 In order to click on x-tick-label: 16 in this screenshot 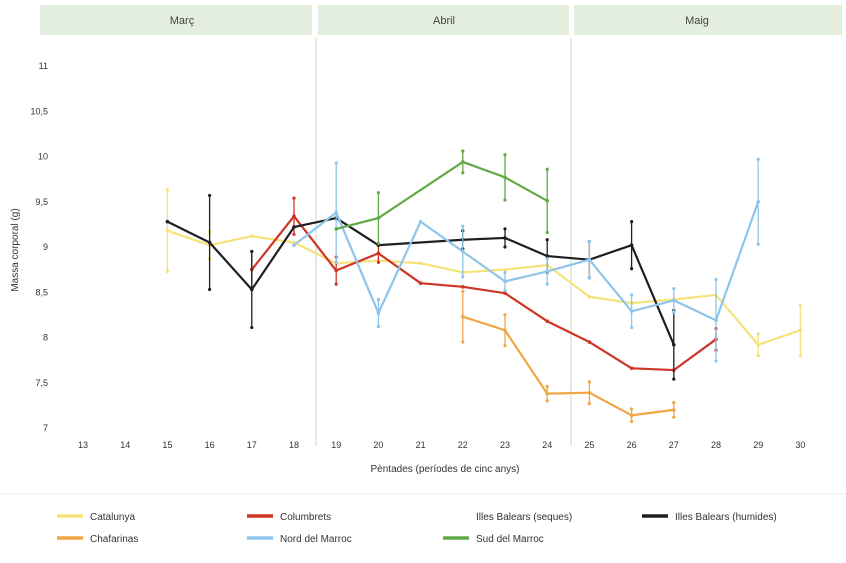, I will do `click(210, 445)`.